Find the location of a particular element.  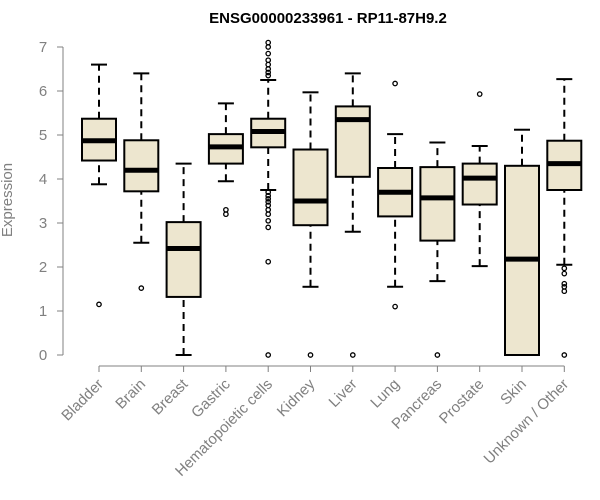

y-tick-label: 5 is located at coordinates (43, 135).